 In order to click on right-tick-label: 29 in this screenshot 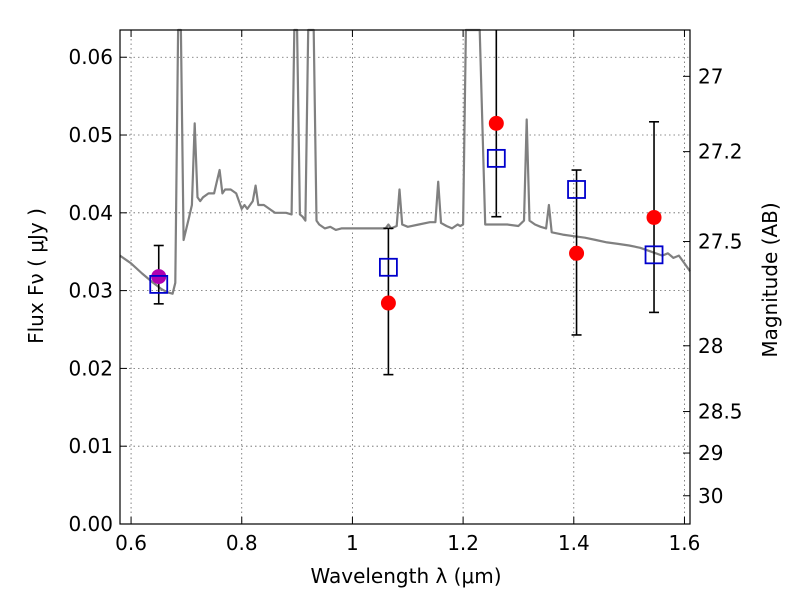, I will do `click(710, 453)`.